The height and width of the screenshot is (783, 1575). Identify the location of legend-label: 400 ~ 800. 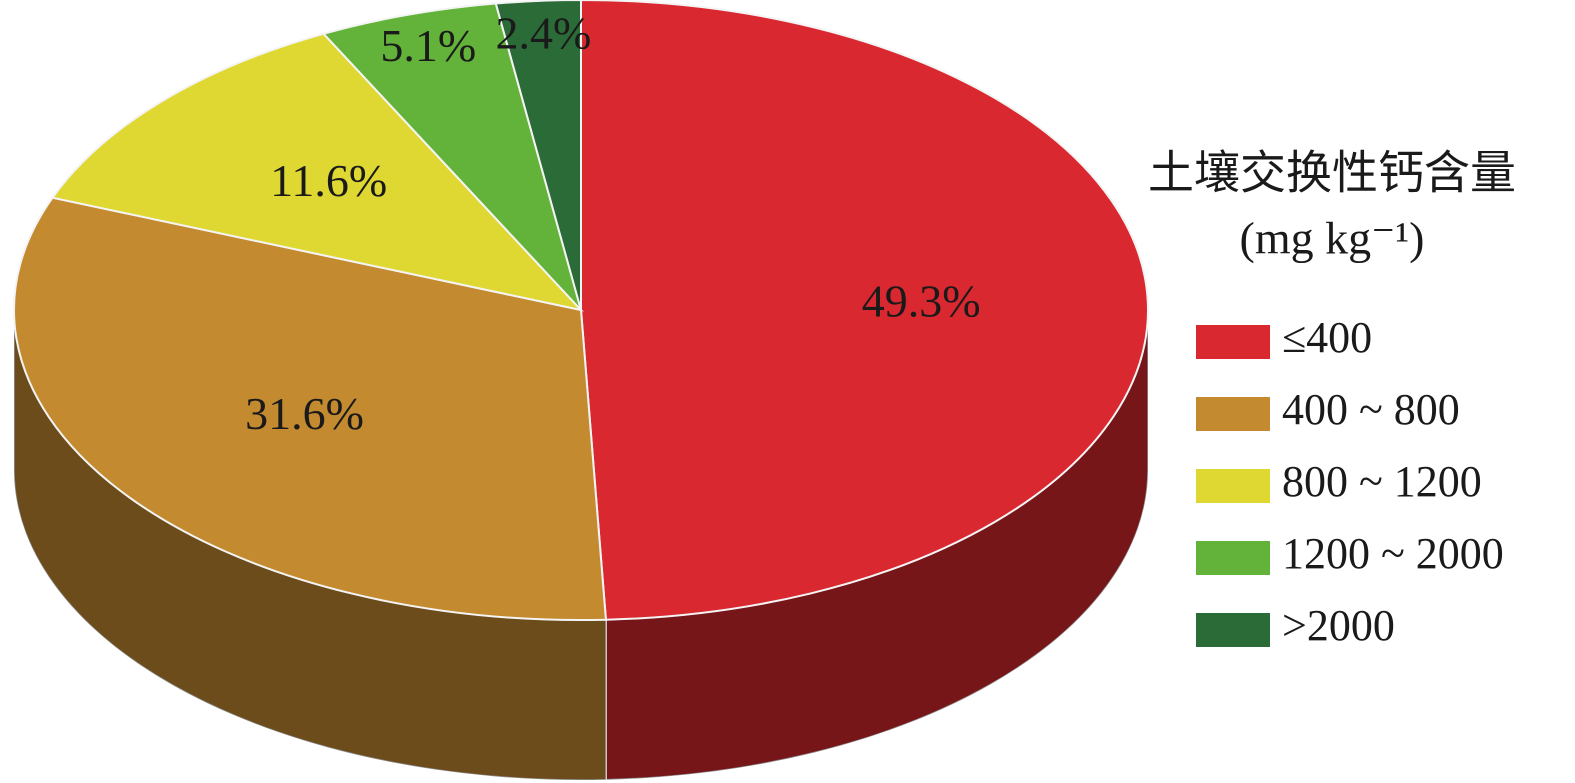
(1371, 409).